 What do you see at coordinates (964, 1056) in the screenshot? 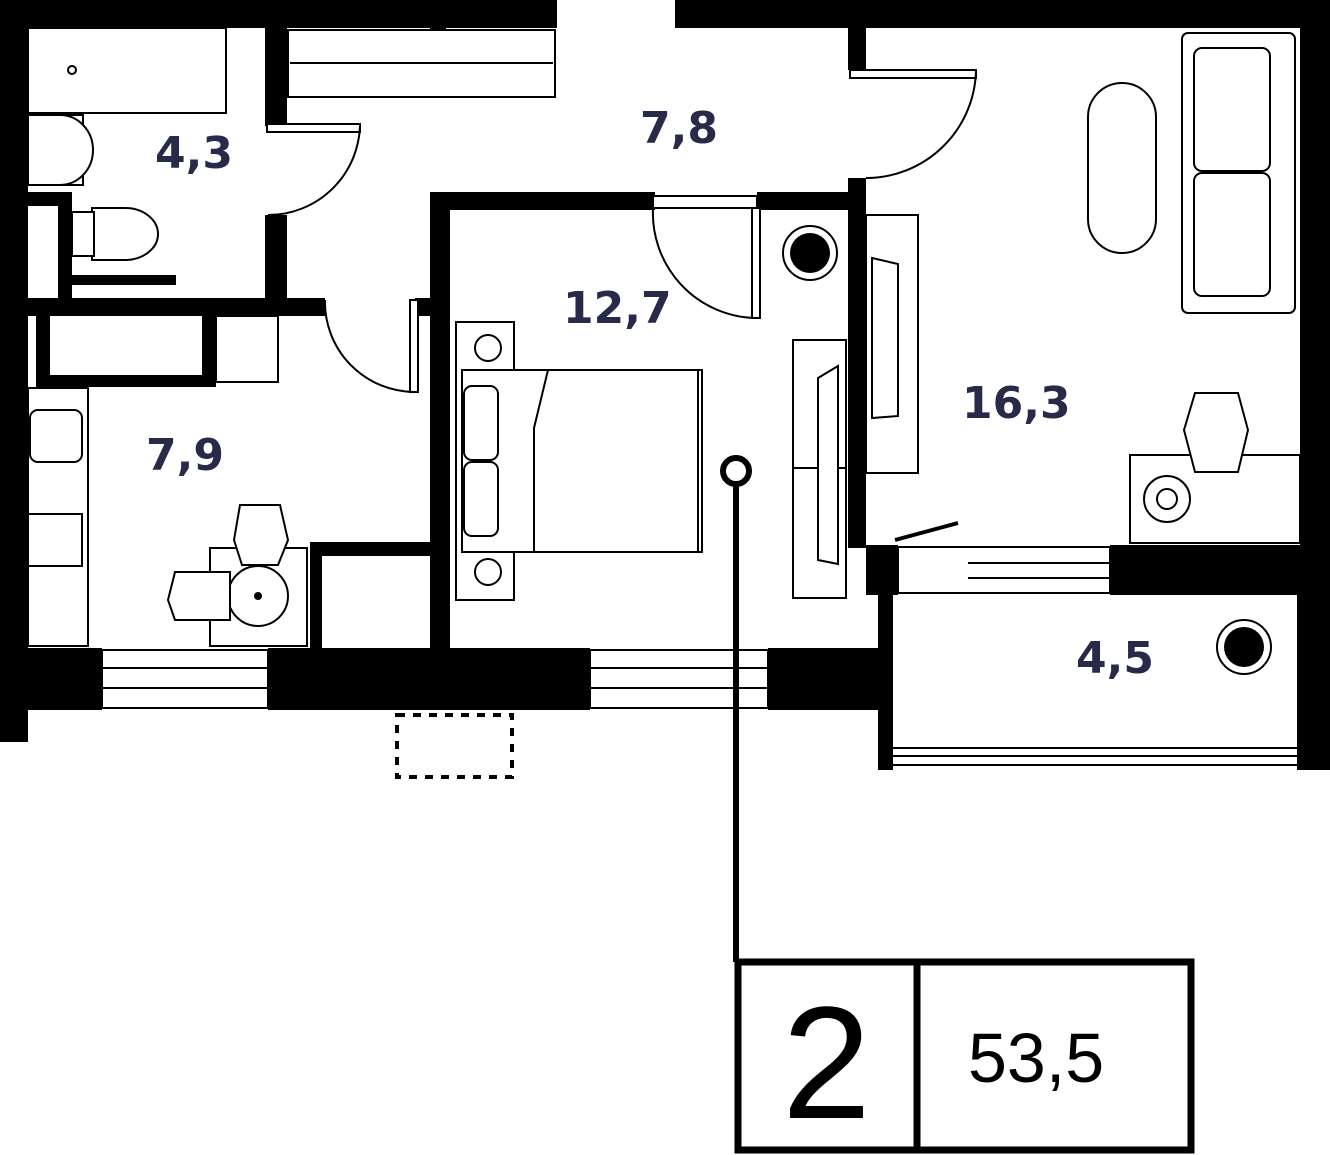
I see `summary-box: 2 53,5` at bounding box center [964, 1056].